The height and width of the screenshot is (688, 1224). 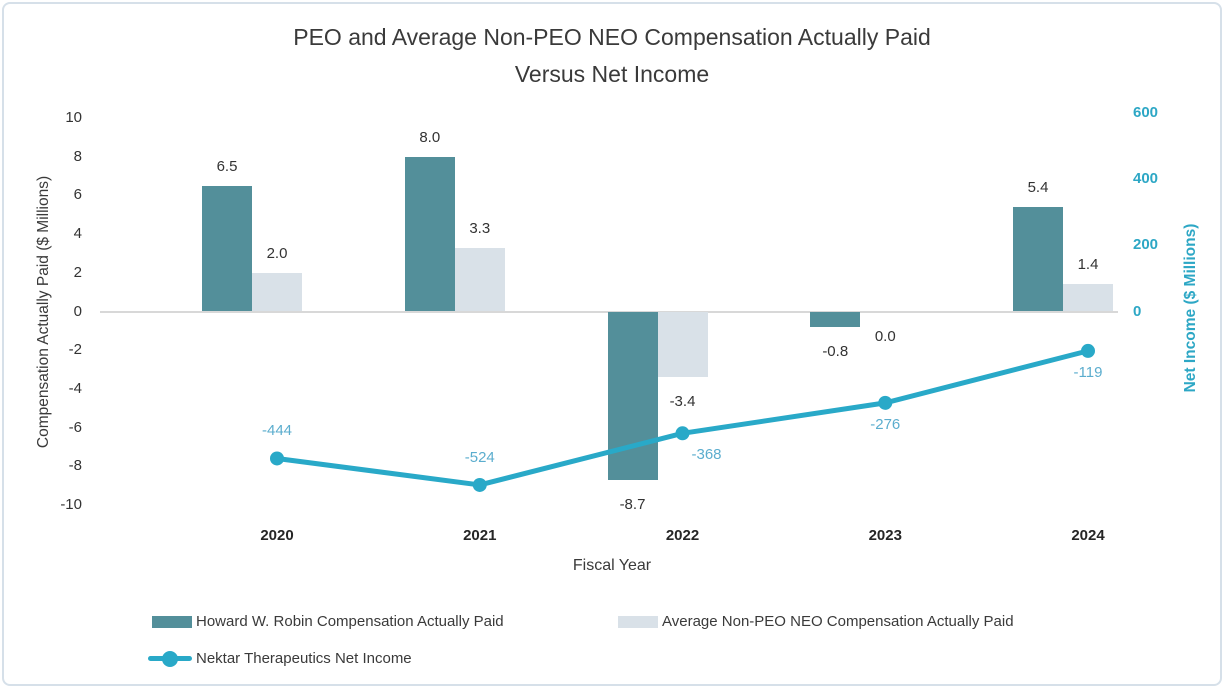 I want to click on legend-swatch-peo-bar, so click(x=172, y=622).